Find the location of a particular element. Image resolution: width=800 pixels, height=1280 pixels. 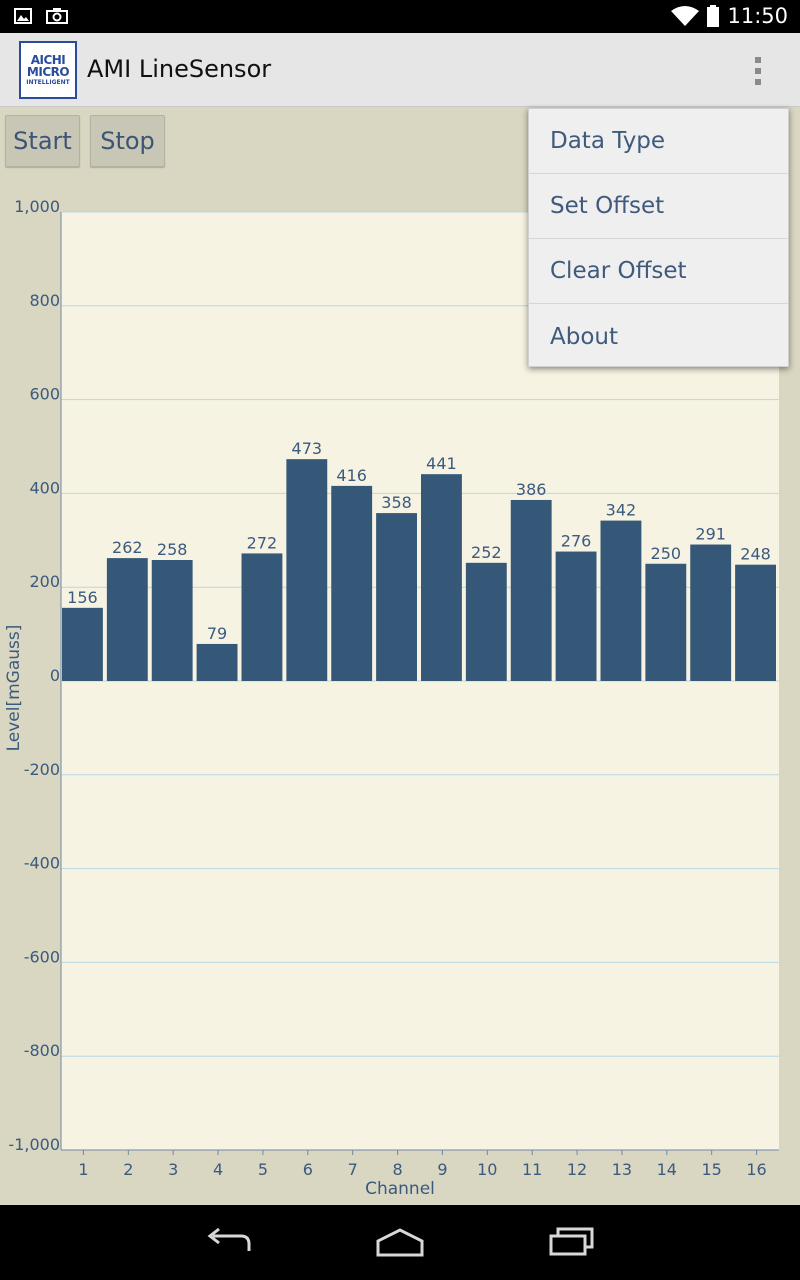

y-tick-label: -600 is located at coordinates (42, 956).